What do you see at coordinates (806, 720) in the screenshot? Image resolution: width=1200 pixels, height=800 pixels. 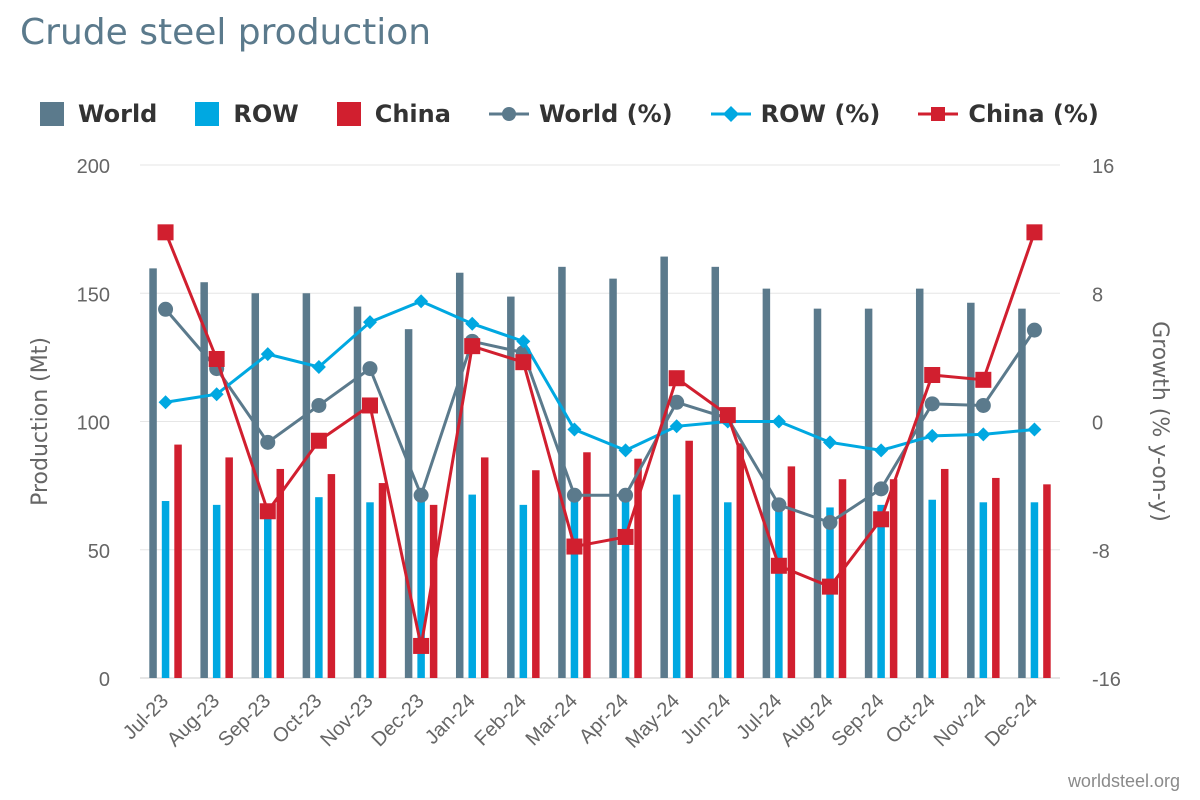 I see `x-tick-label: Aug-24` at bounding box center [806, 720].